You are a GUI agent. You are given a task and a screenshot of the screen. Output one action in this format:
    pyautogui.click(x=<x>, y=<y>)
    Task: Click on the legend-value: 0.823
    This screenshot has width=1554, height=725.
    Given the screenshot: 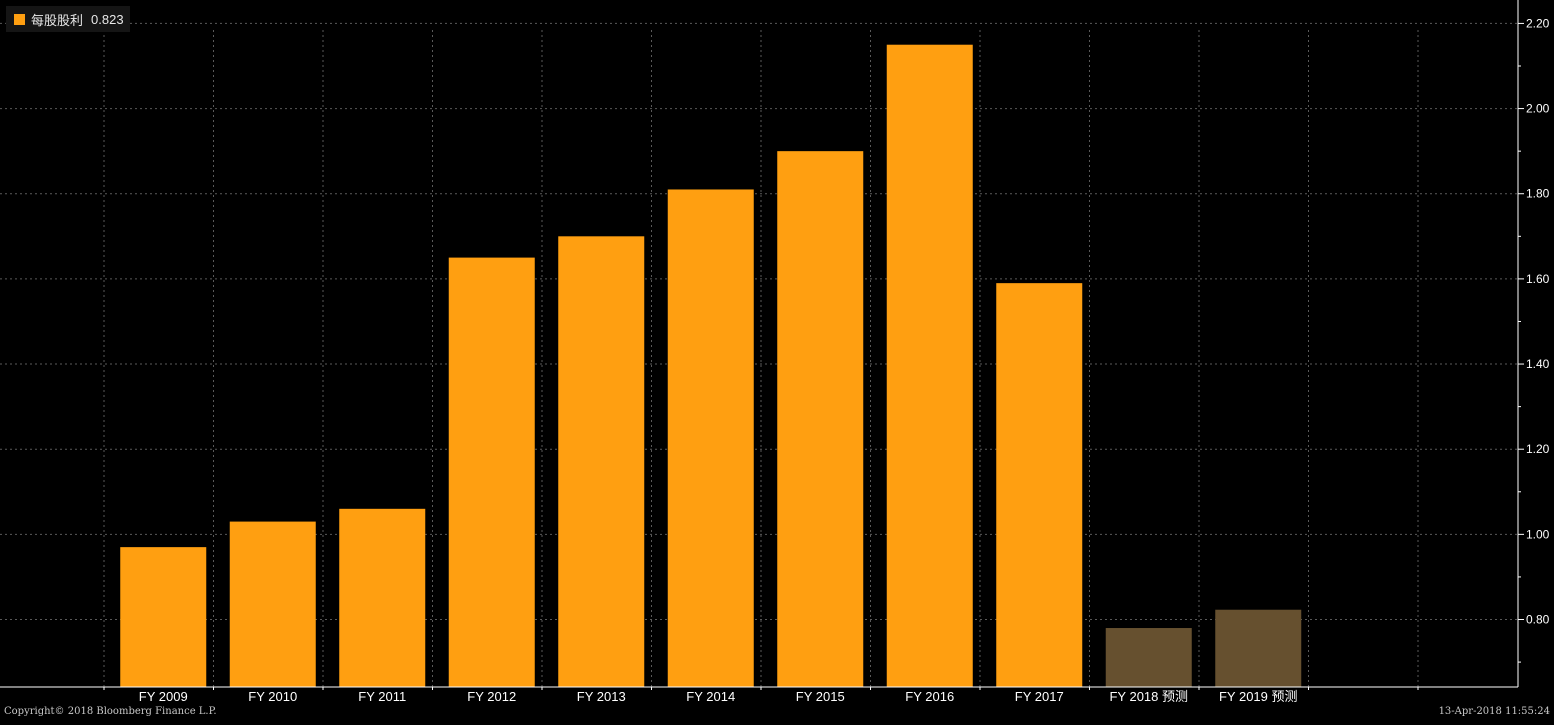 What is the action you would take?
    pyautogui.click(x=107, y=19)
    